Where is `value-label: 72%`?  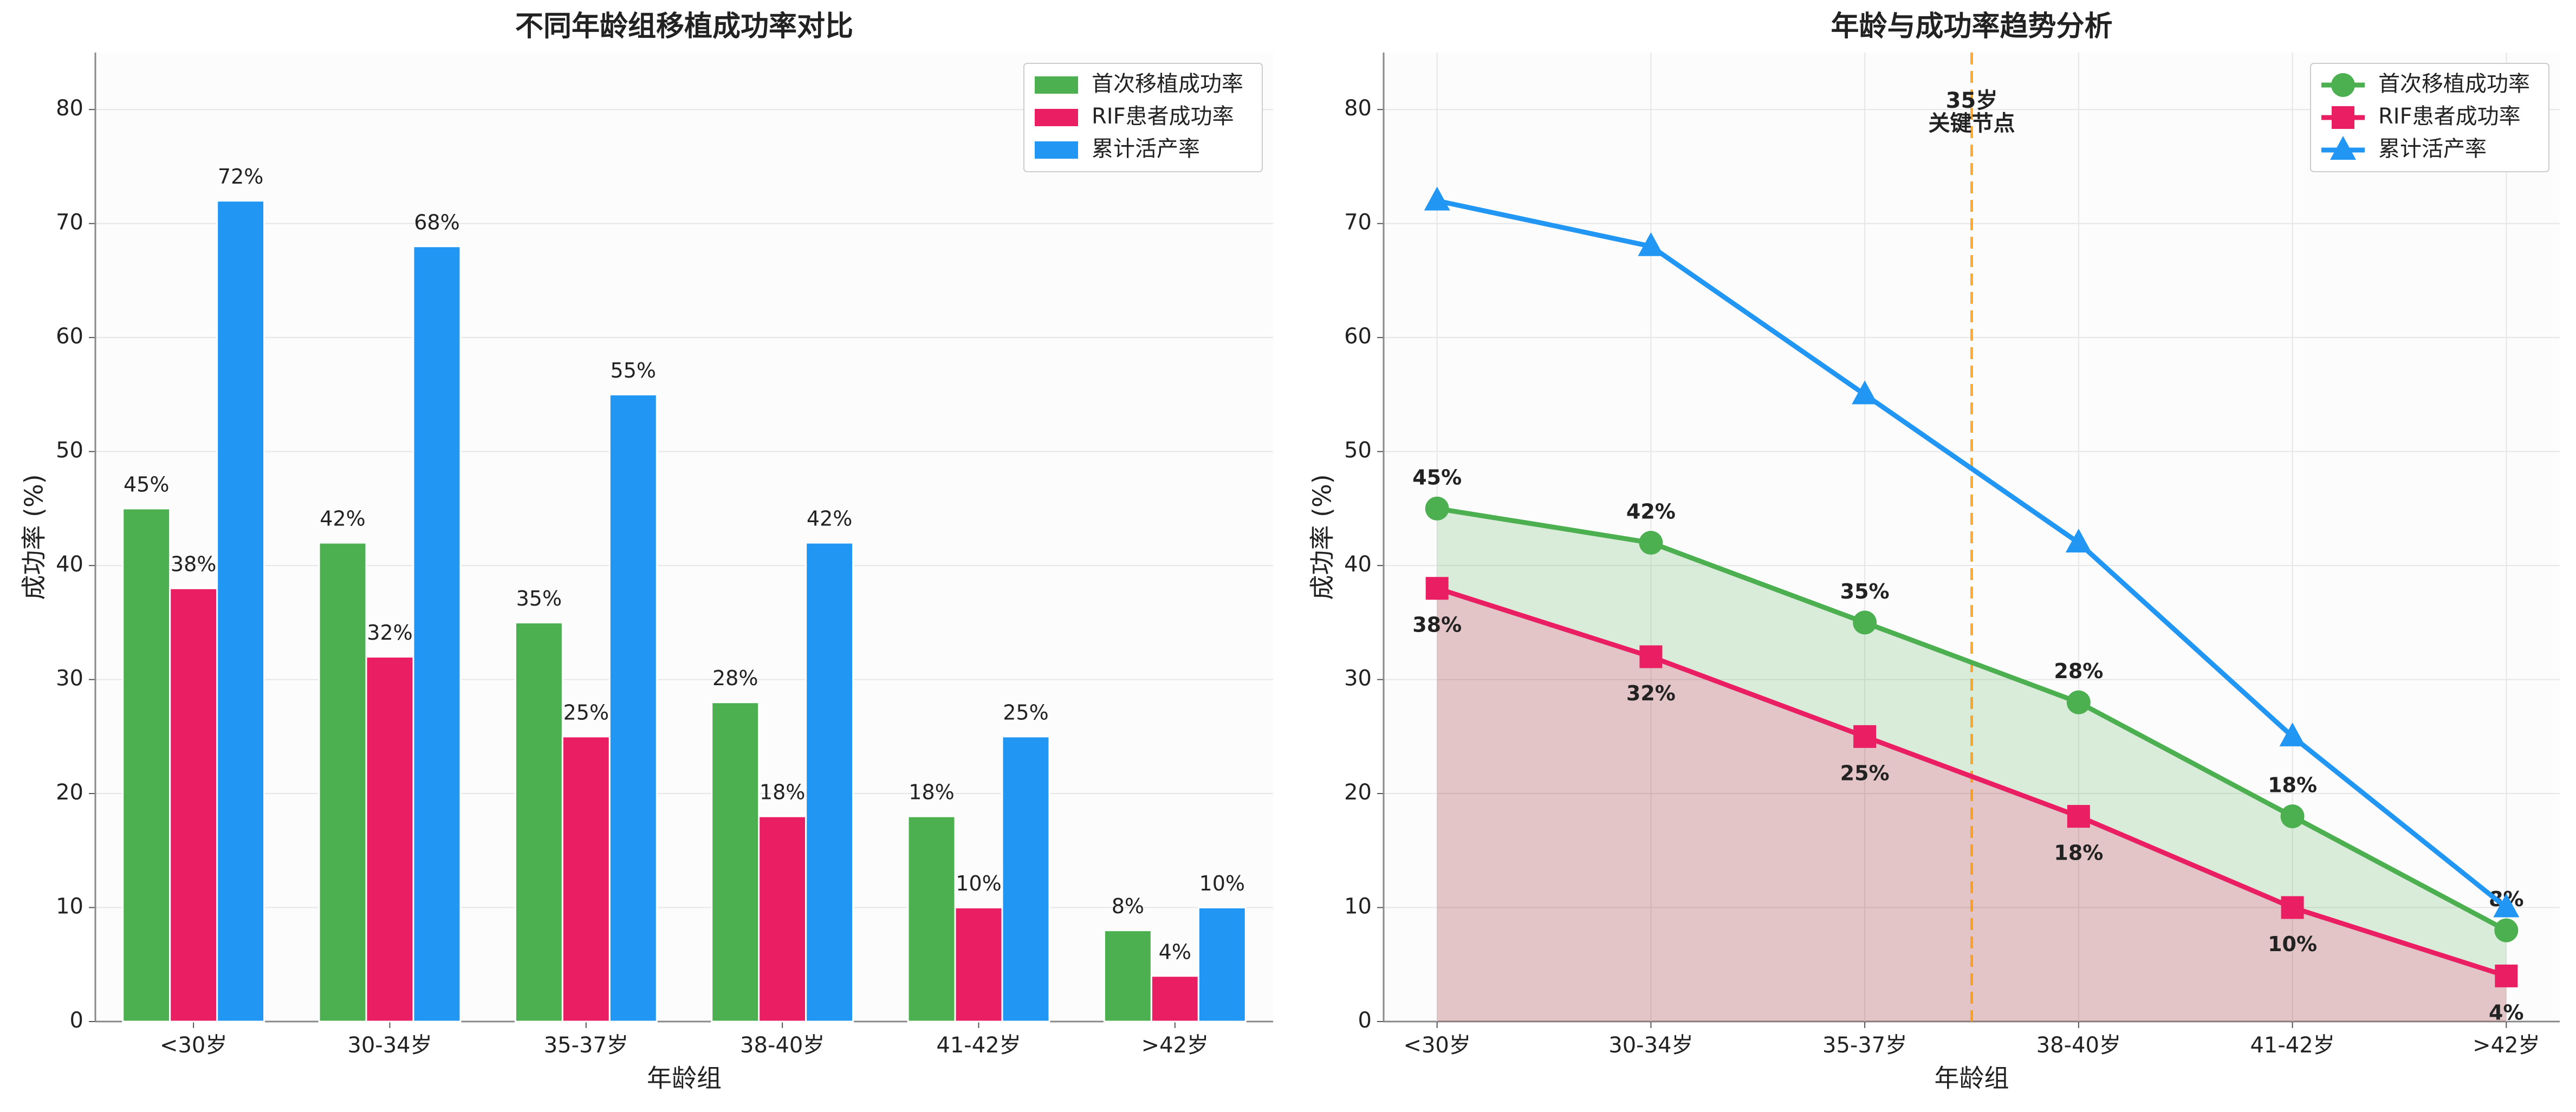 value-label: 72% is located at coordinates (240, 176).